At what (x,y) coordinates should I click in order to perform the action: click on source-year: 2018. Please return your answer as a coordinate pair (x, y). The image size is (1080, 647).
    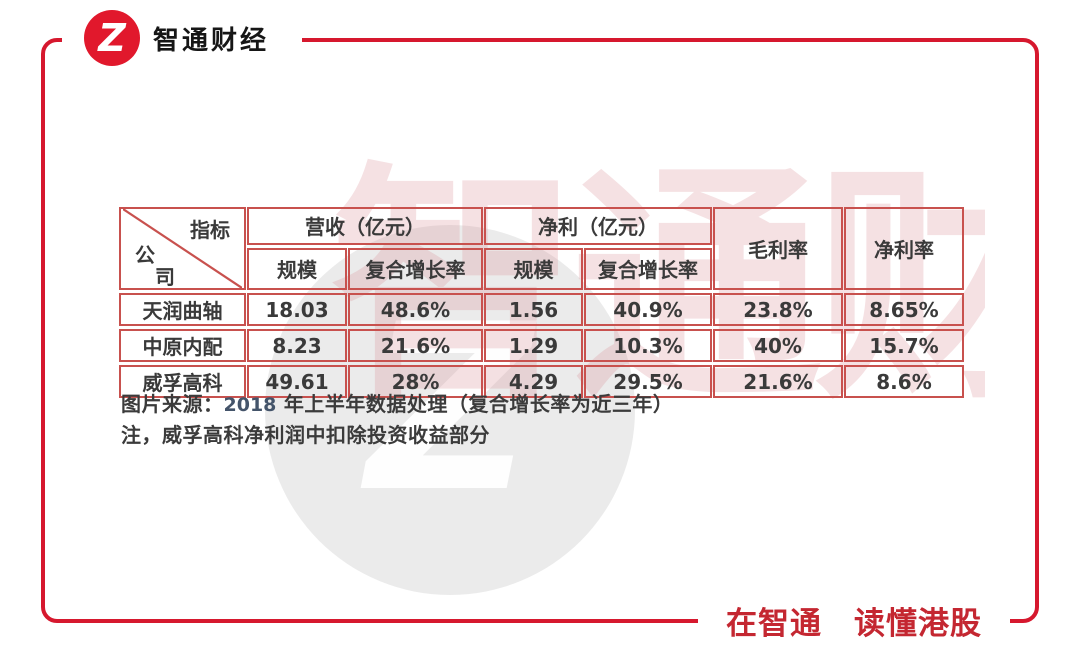
    Looking at the image, I should click on (250, 405).